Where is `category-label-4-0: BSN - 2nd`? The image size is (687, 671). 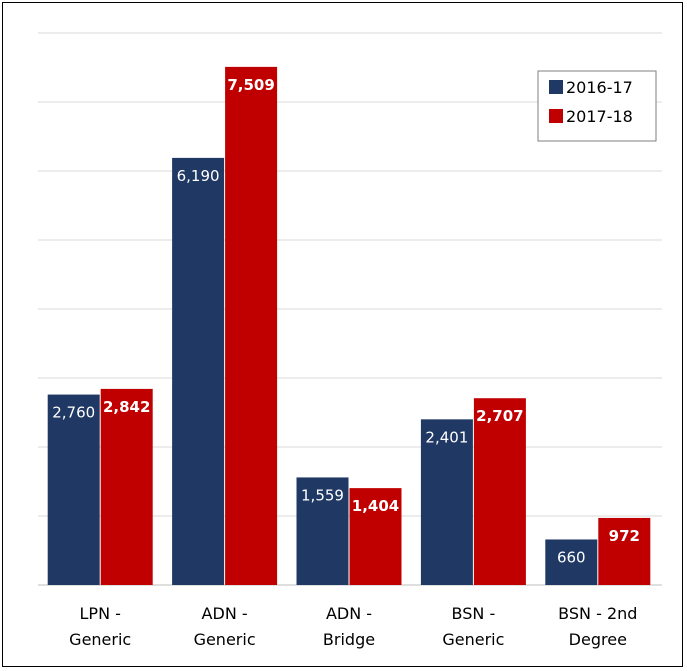 category-label-4-0: BSN - 2nd is located at coordinates (597, 613).